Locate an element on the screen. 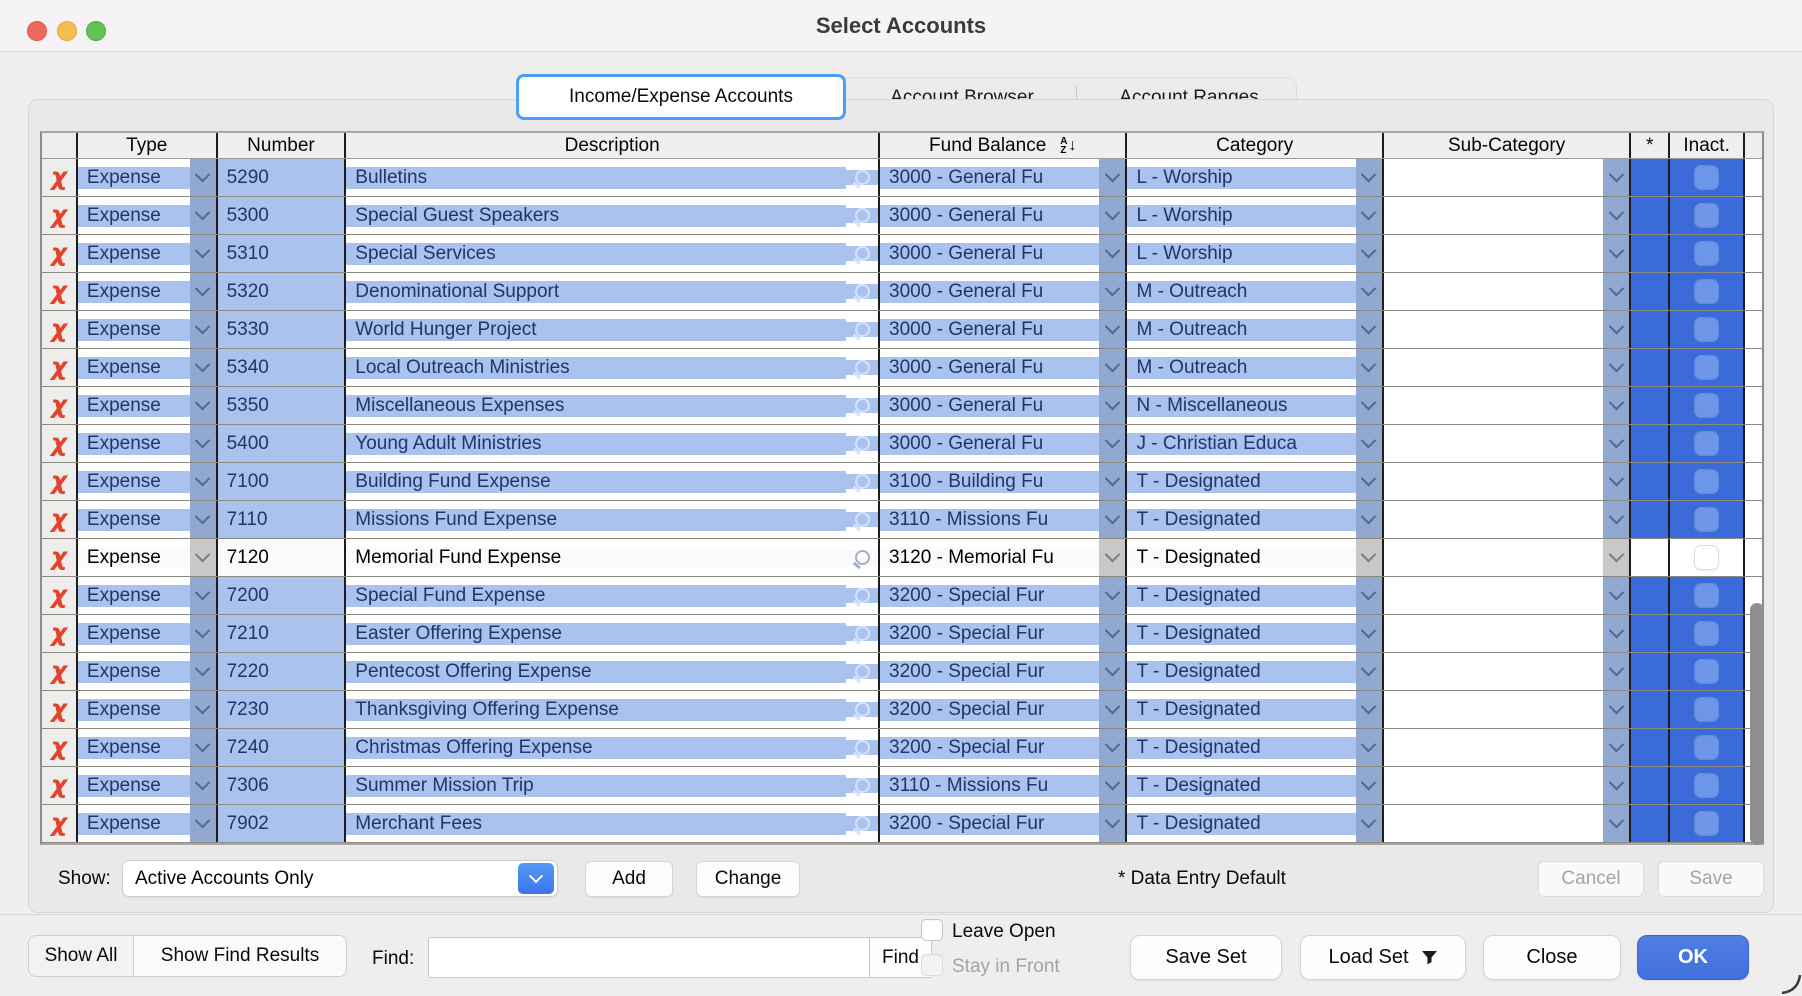 The width and height of the screenshot is (1802, 996). vertical-scrollbar-thumb is located at coordinates (1757, 724).